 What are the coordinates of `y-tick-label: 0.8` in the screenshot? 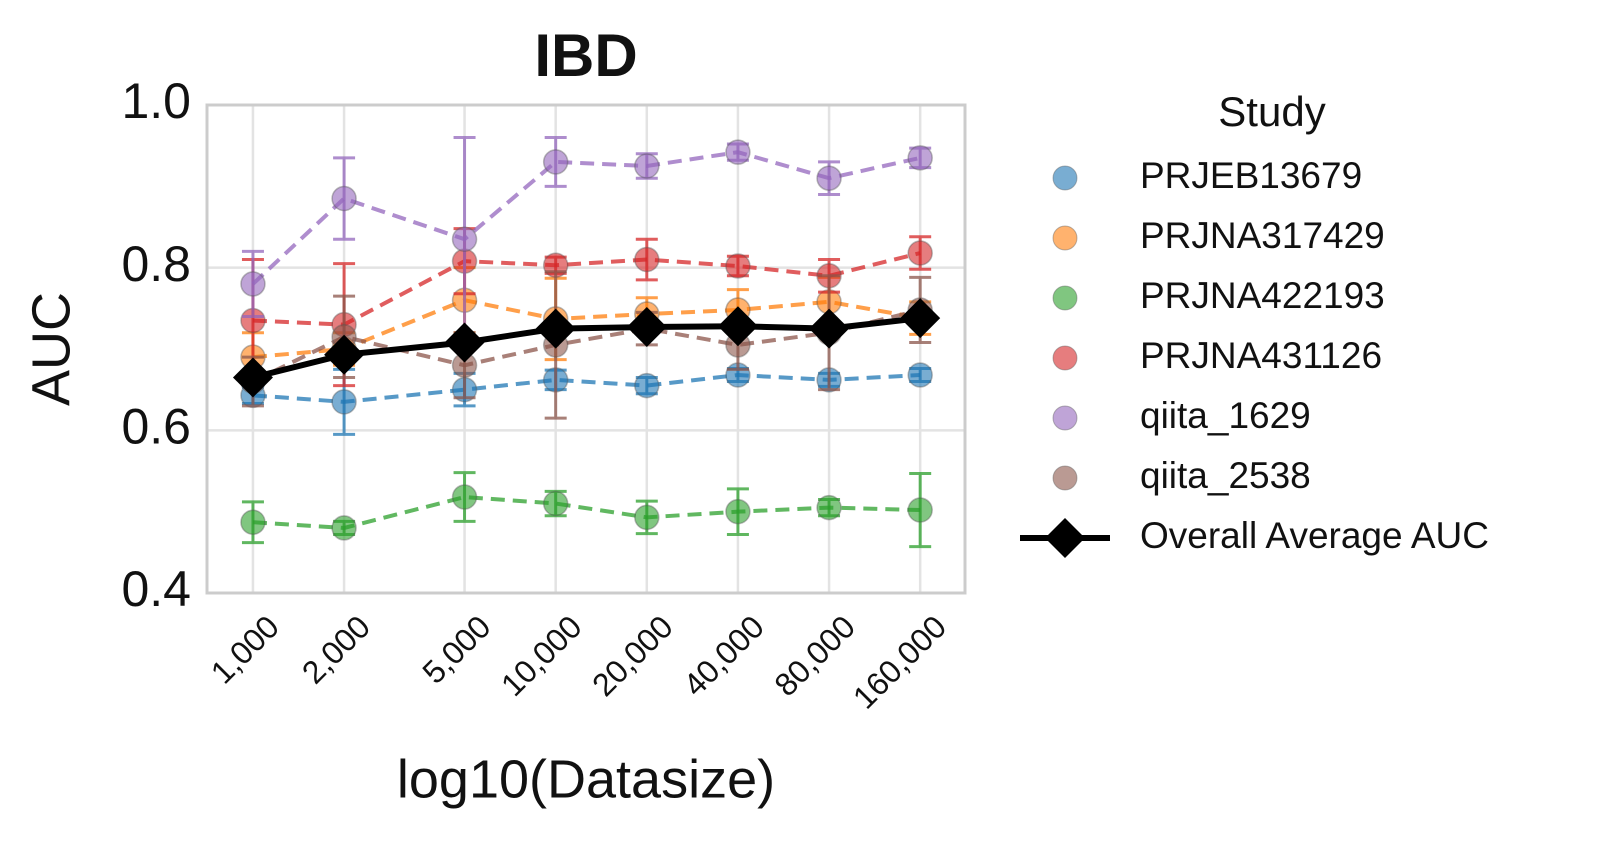 It's located at (156, 264).